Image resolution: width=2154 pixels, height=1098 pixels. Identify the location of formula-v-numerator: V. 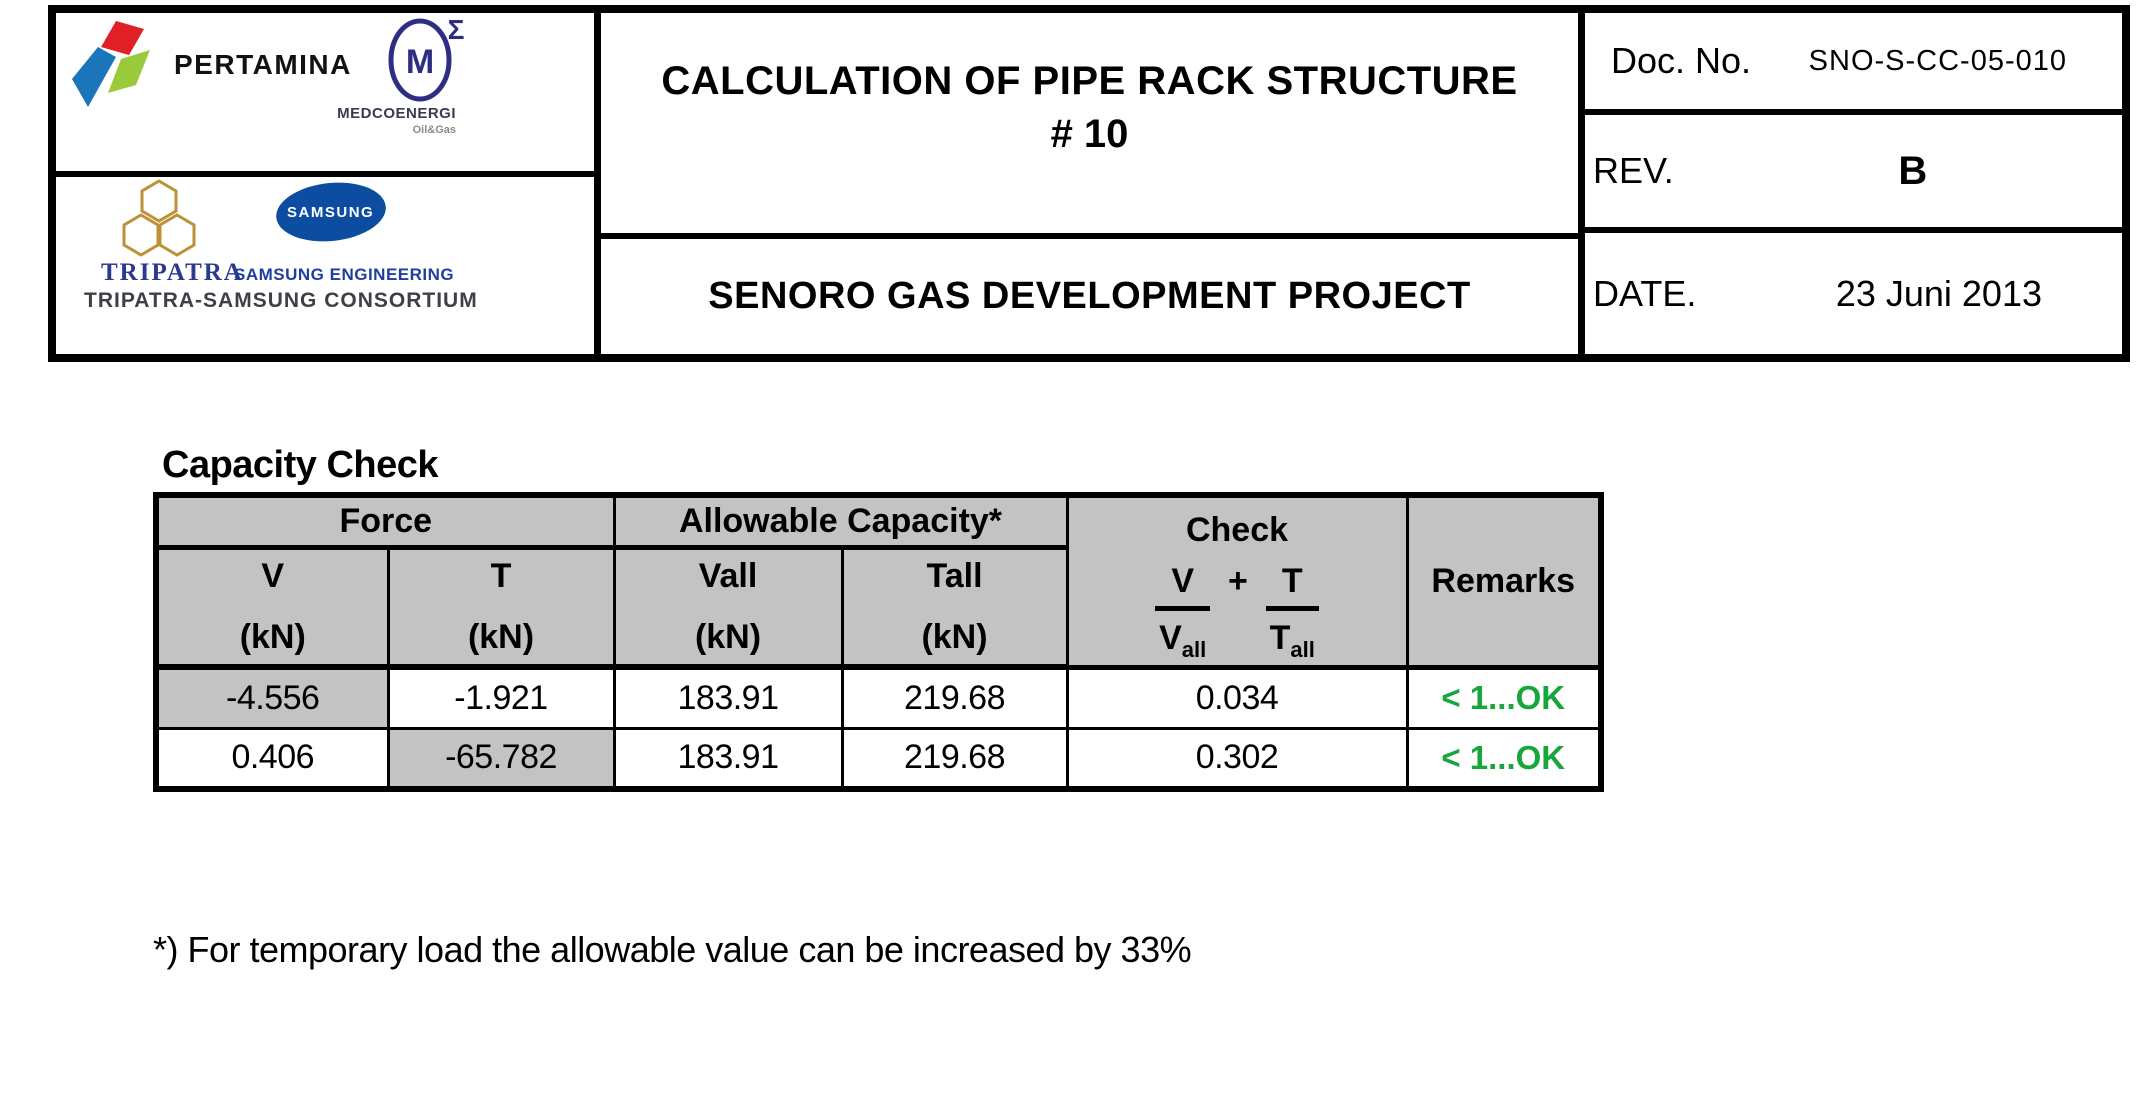
(1183, 588).